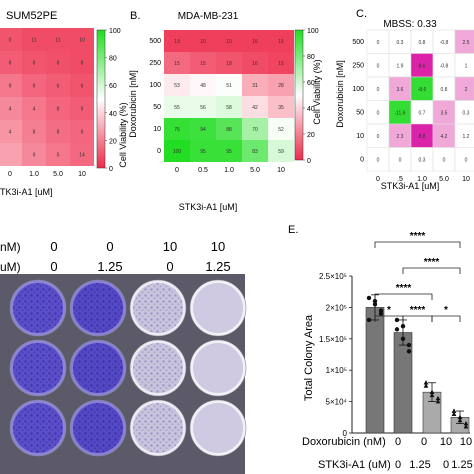 The image size is (474, 474). I want to click on cell-label: 5, so click(58, 156).